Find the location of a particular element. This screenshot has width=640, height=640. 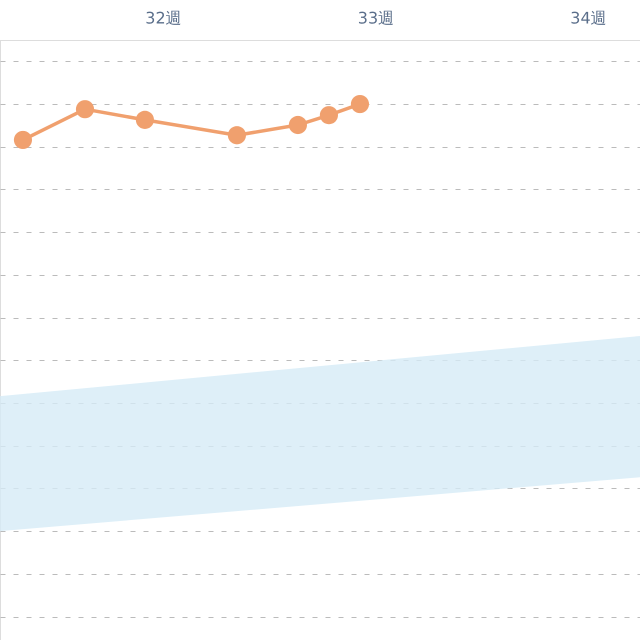

x-tick-label: 32週 is located at coordinates (163, 18).